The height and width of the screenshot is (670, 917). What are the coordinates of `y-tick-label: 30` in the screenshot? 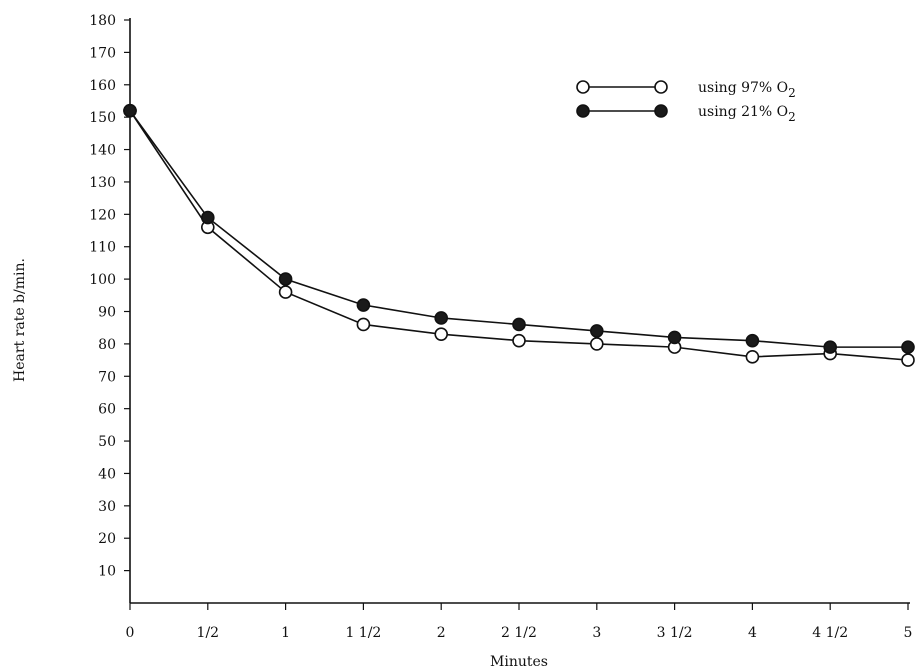 It's located at (107, 507).